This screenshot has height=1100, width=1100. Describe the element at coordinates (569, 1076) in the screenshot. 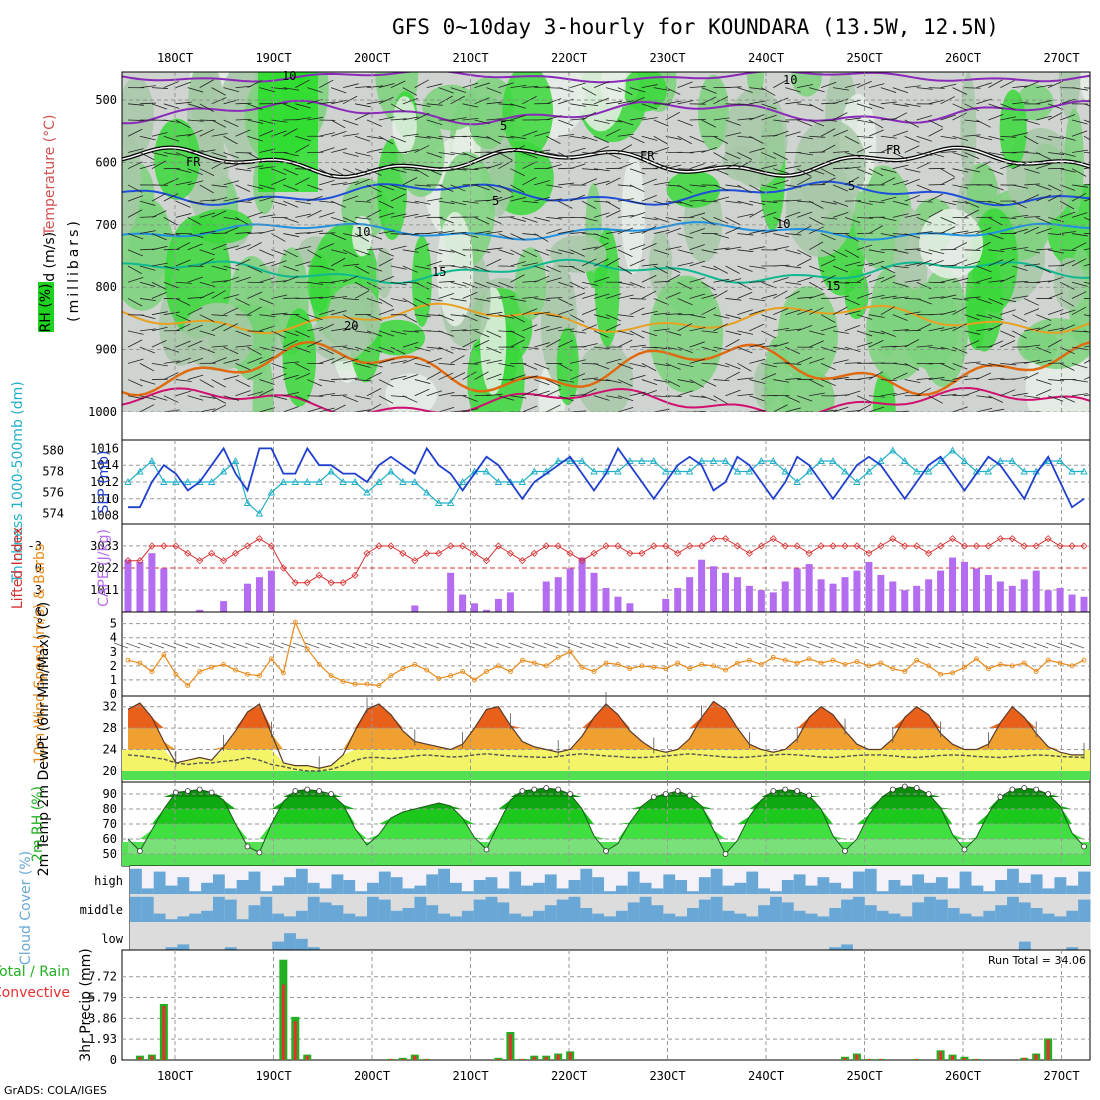

I see `bottom-date-label: 22OCT` at that location.